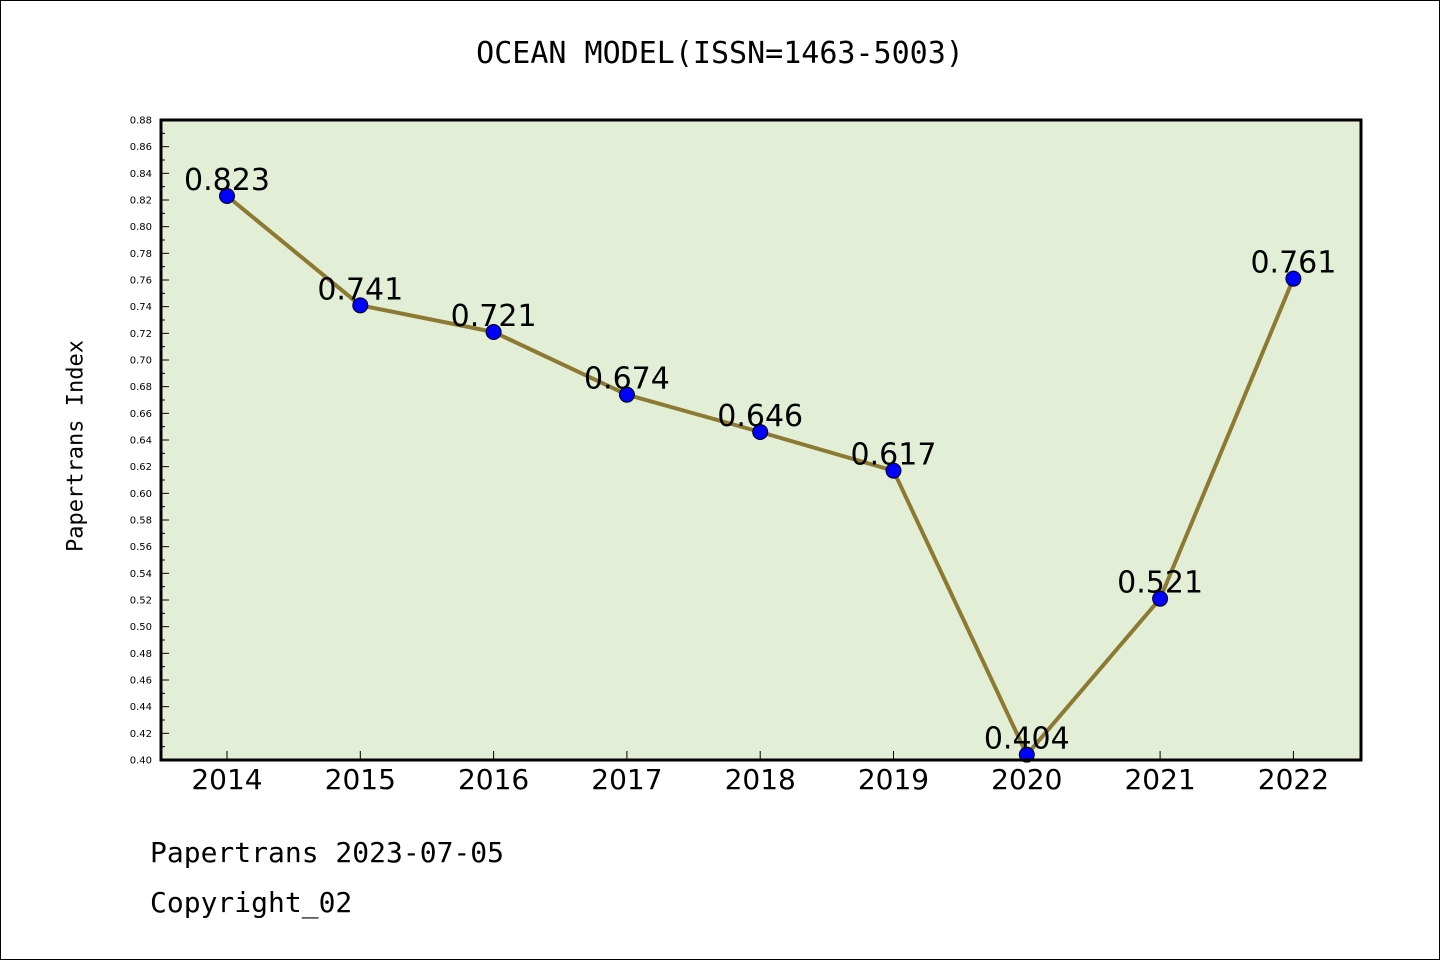  Describe the element at coordinates (360, 289) in the screenshot. I see `data-label: 0.741` at that location.